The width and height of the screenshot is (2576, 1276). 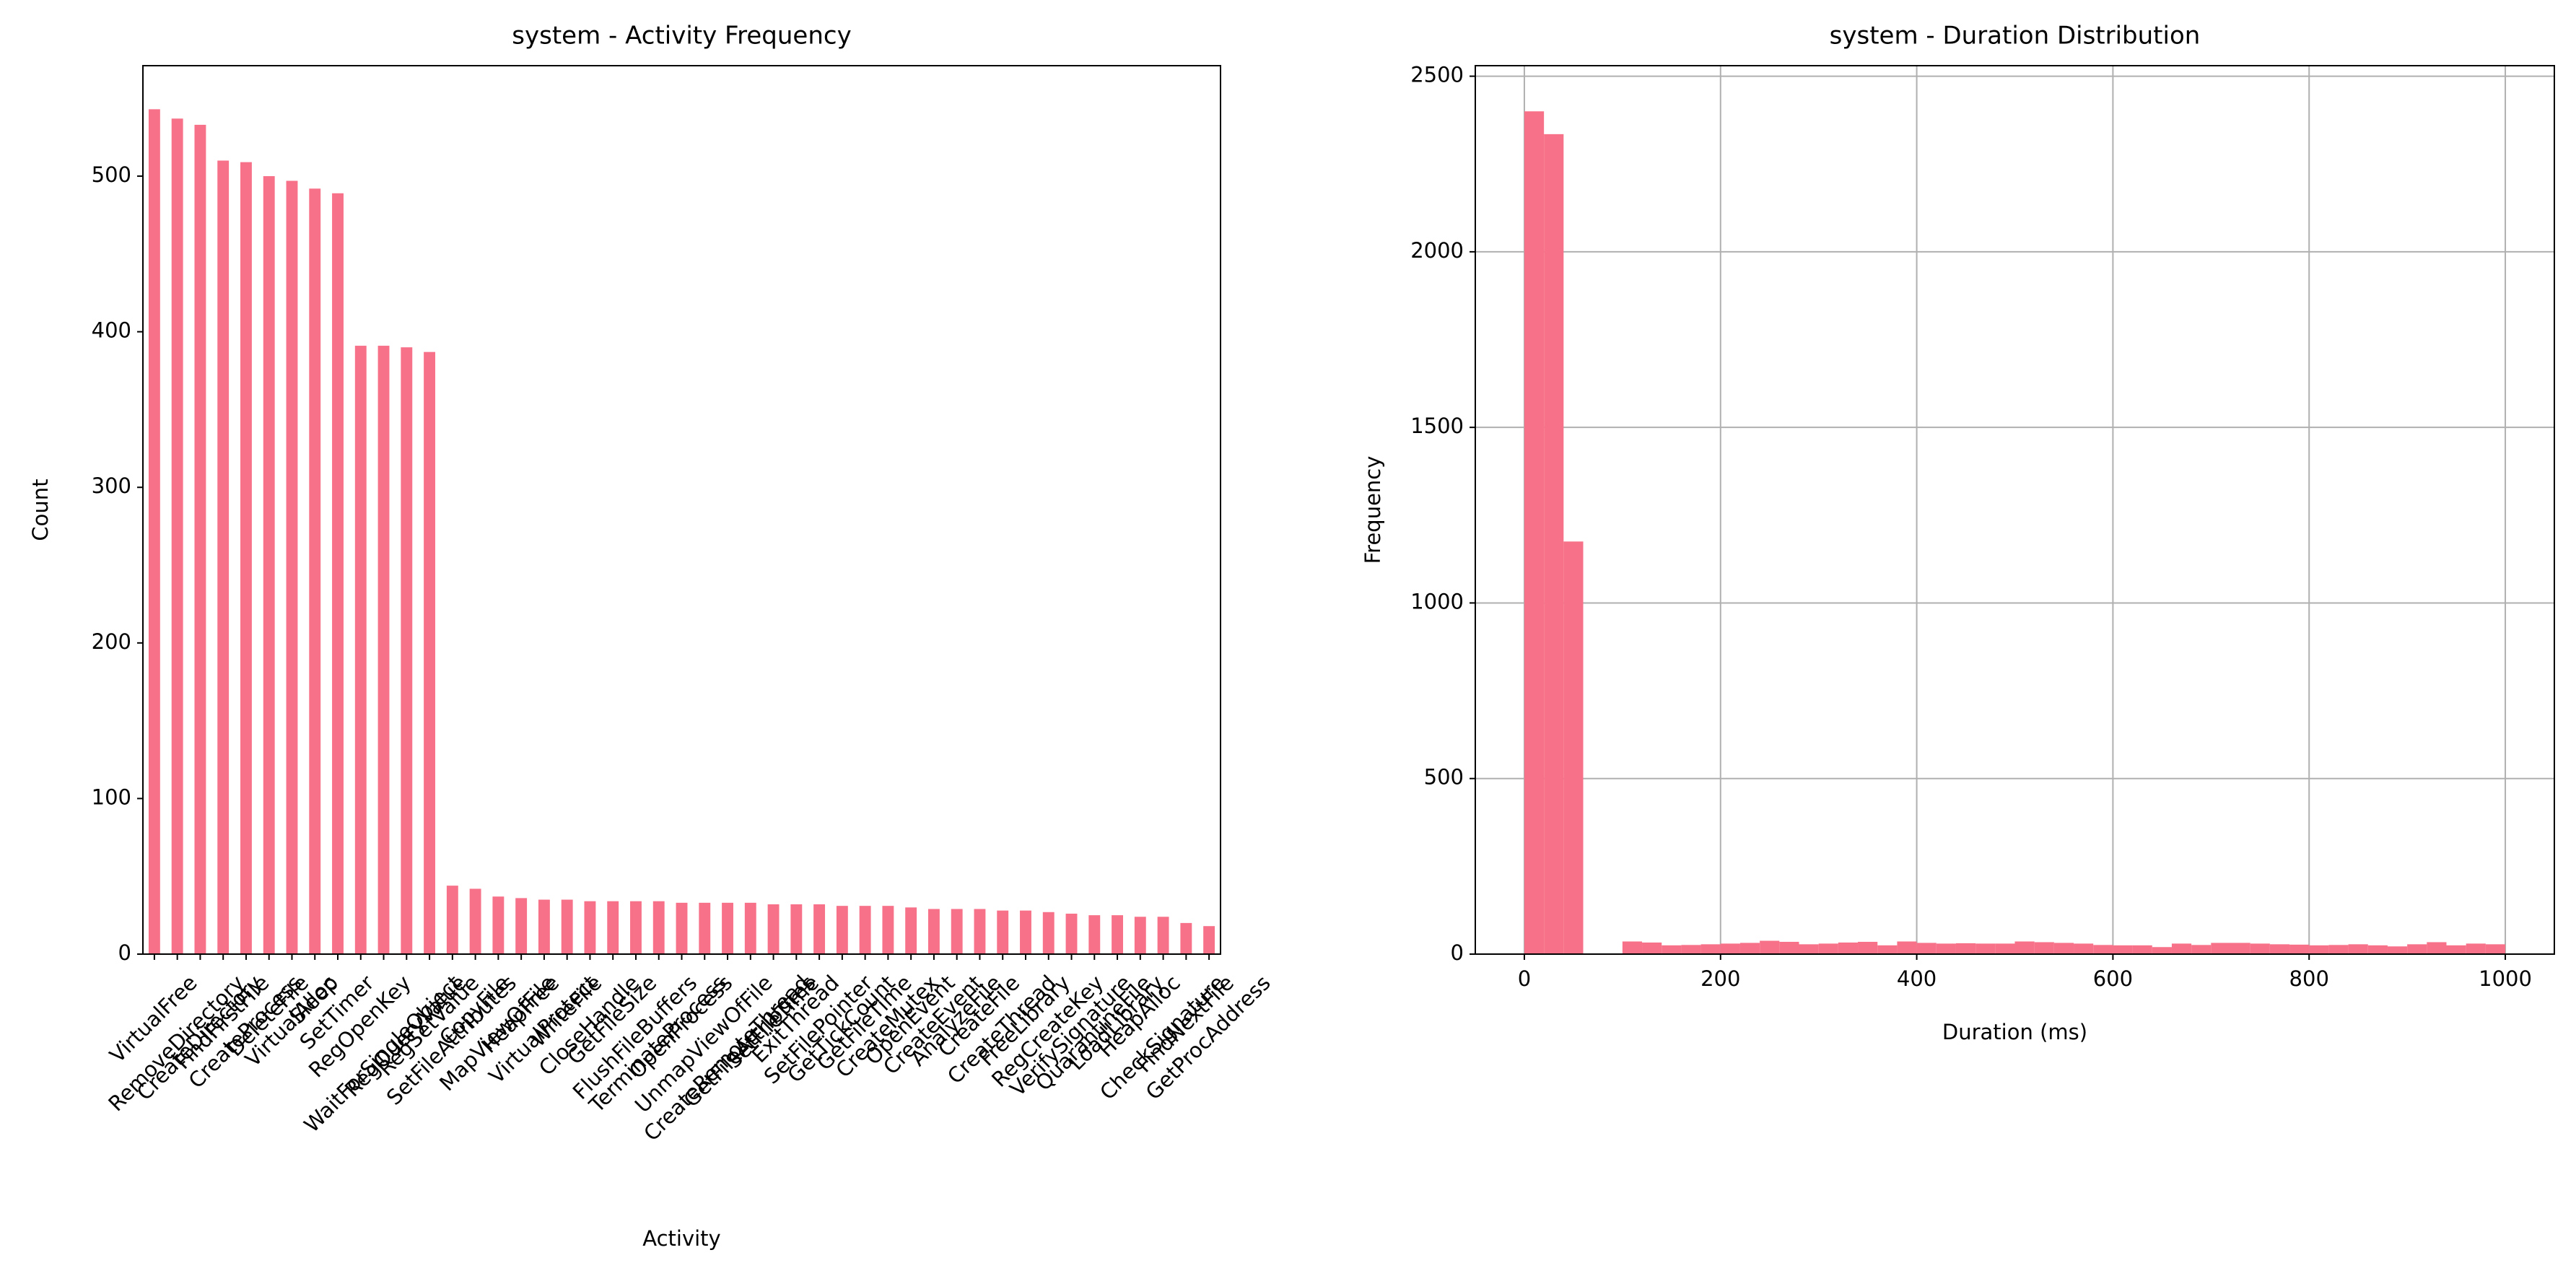 I want to click on x-tick-label: 0, so click(x=1524, y=978).